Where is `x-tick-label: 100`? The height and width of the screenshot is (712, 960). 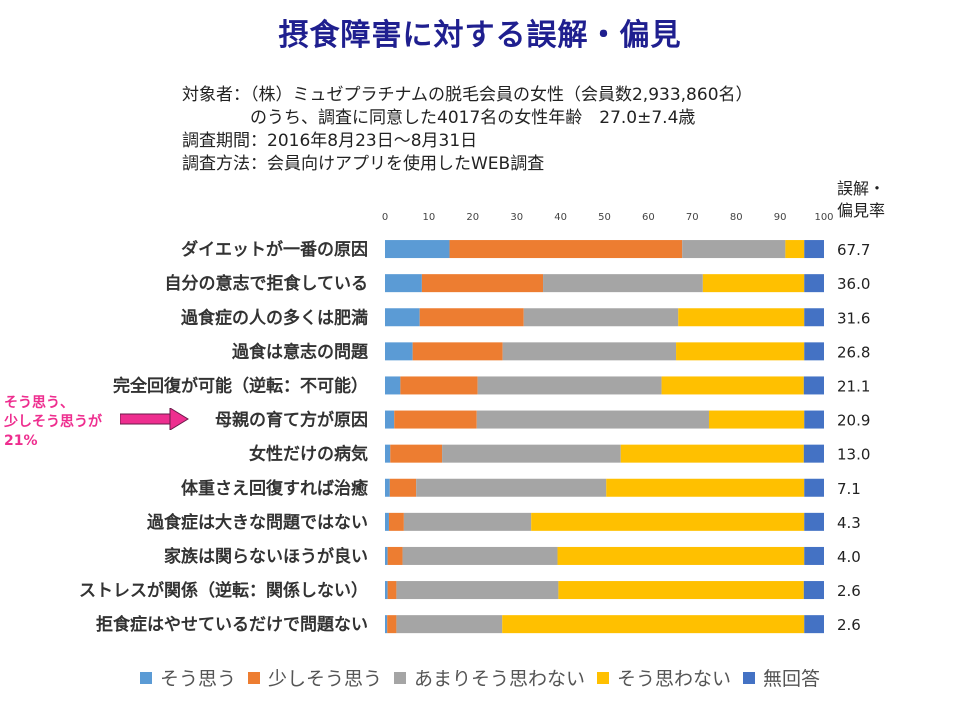 x-tick-label: 100 is located at coordinates (823, 217).